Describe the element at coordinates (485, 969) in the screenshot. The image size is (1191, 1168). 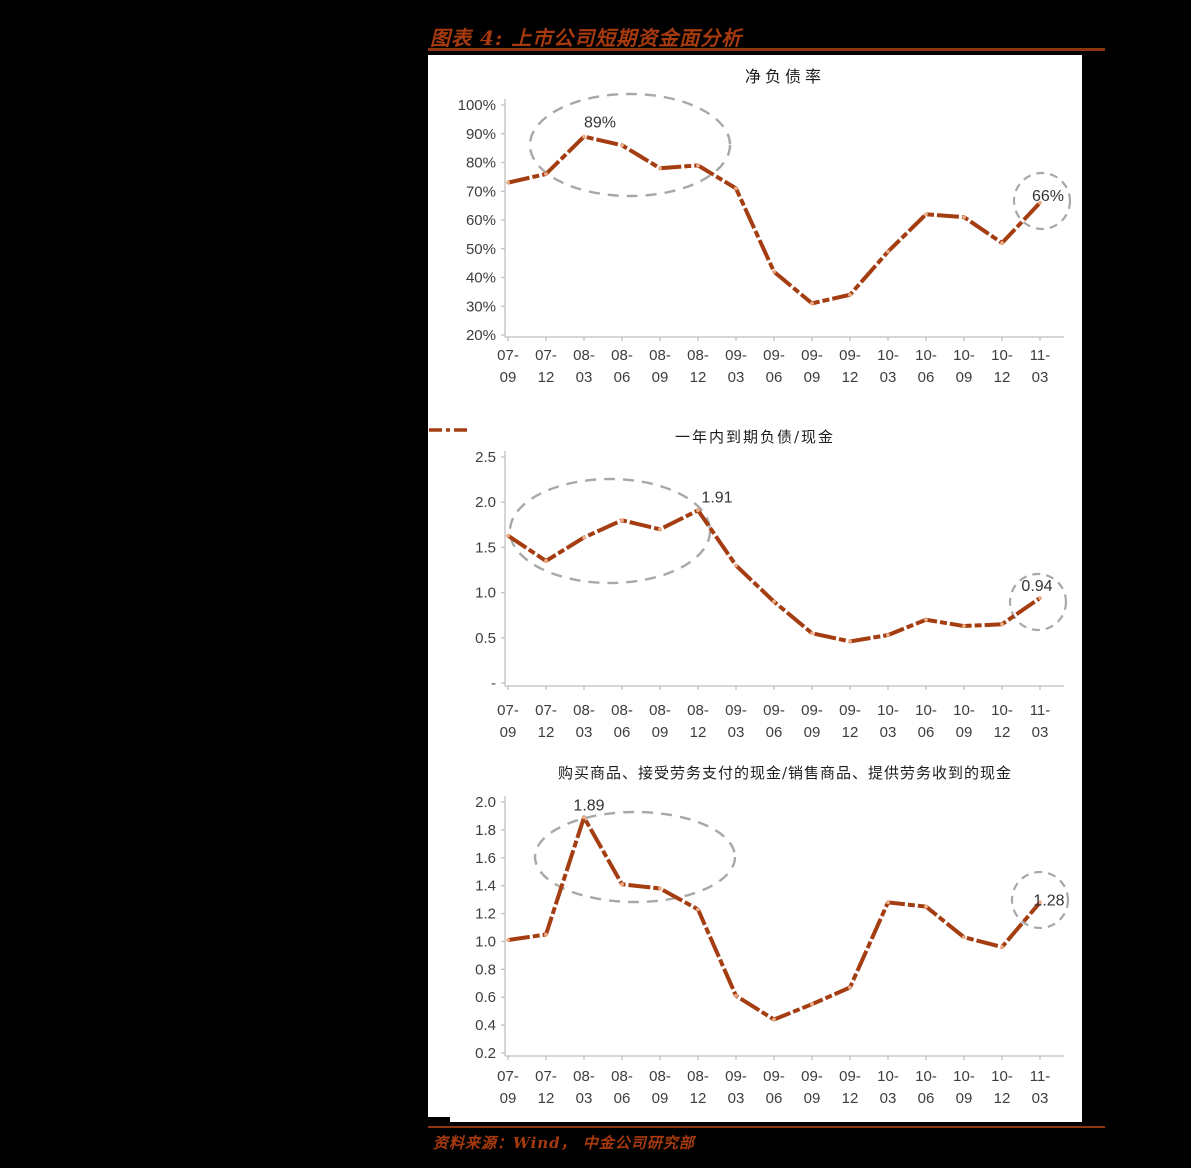
I see `y-tick-label: 0.8` at that location.